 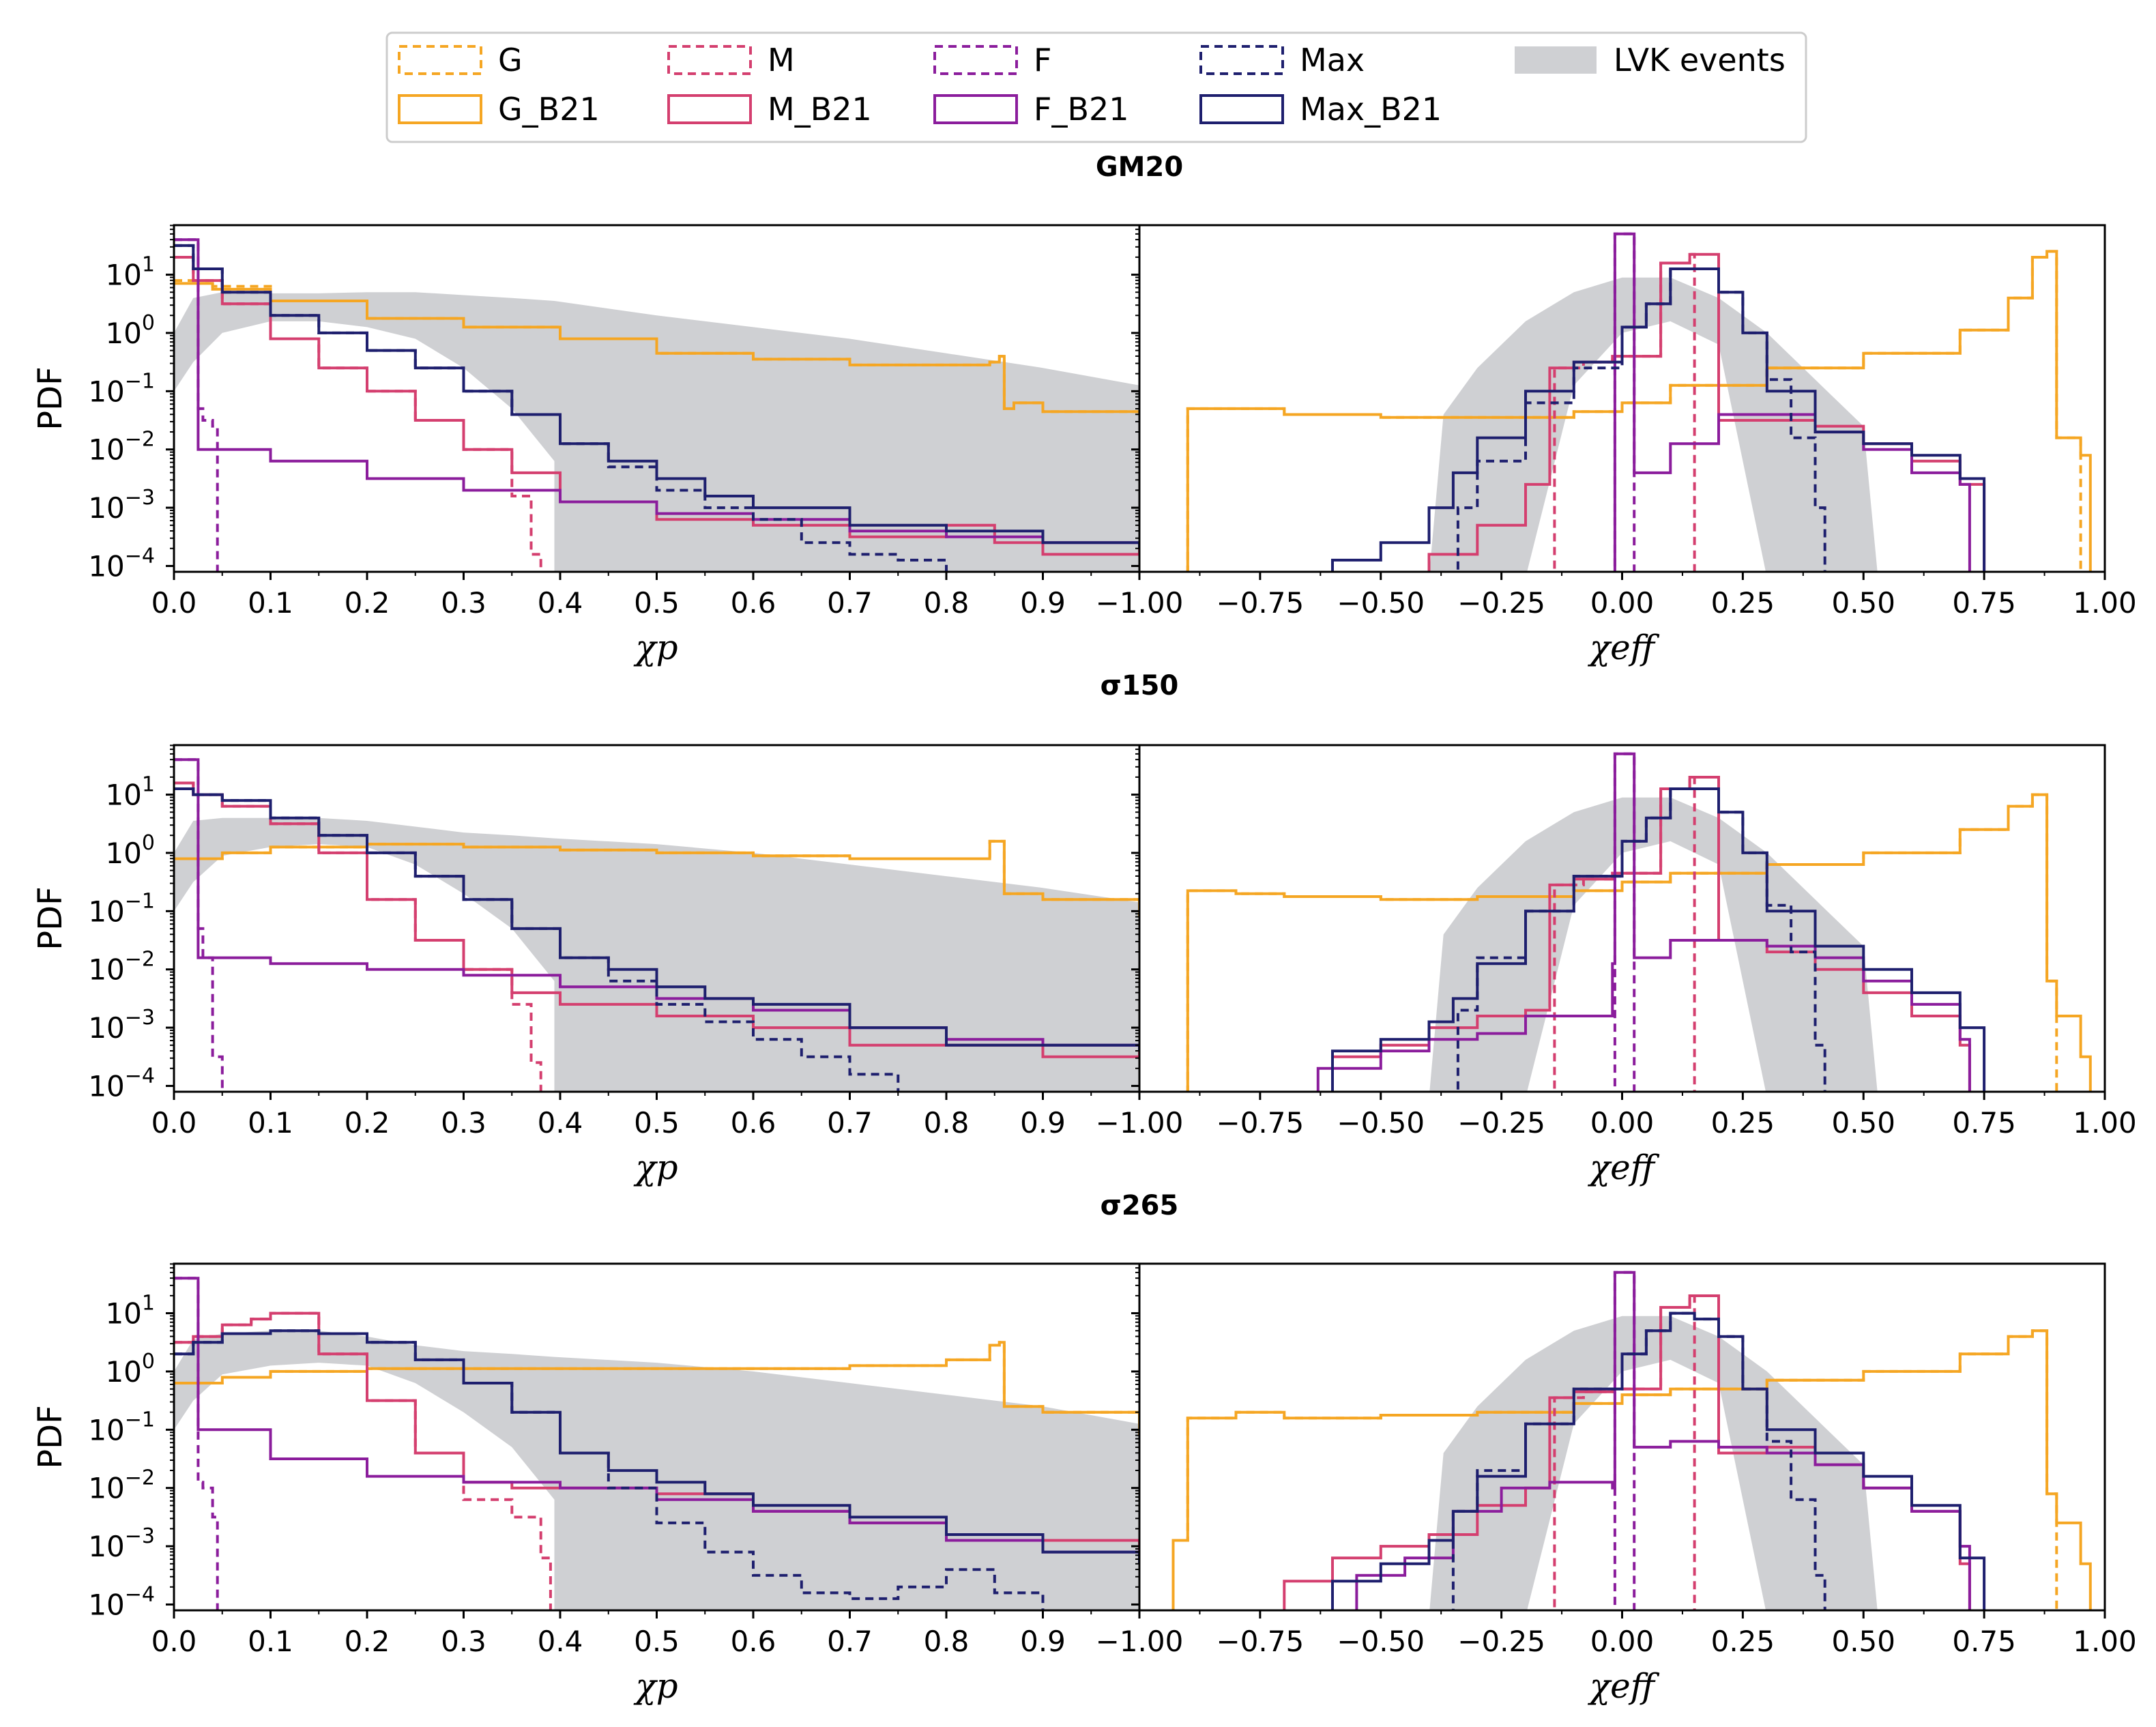 What do you see at coordinates (1700, 60) in the screenshot?
I see `legend-label: LVK events` at bounding box center [1700, 60].